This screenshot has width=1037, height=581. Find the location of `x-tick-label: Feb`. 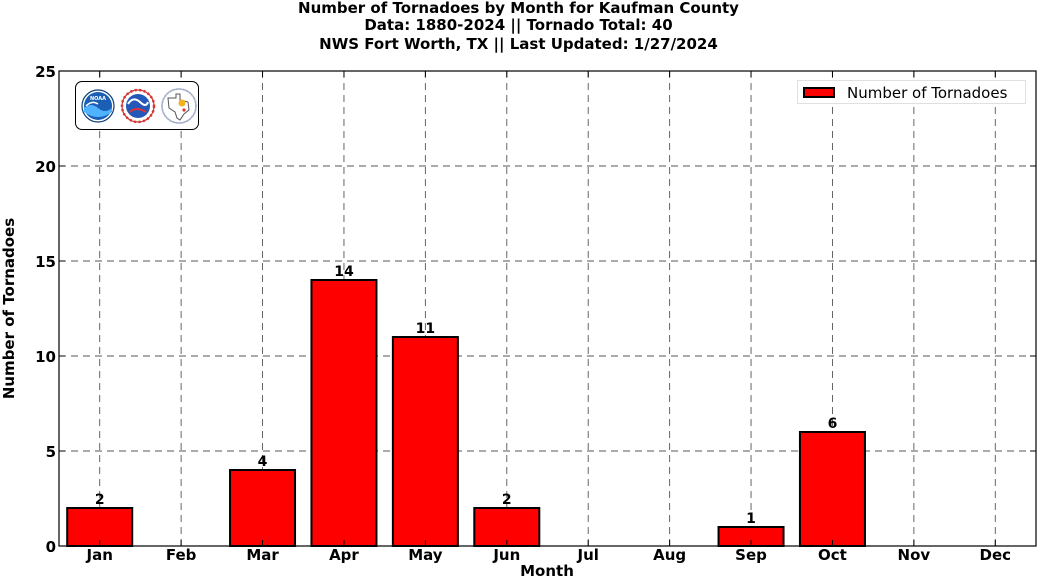

x-tick-label: Feb is located at coordinates (181, 555).